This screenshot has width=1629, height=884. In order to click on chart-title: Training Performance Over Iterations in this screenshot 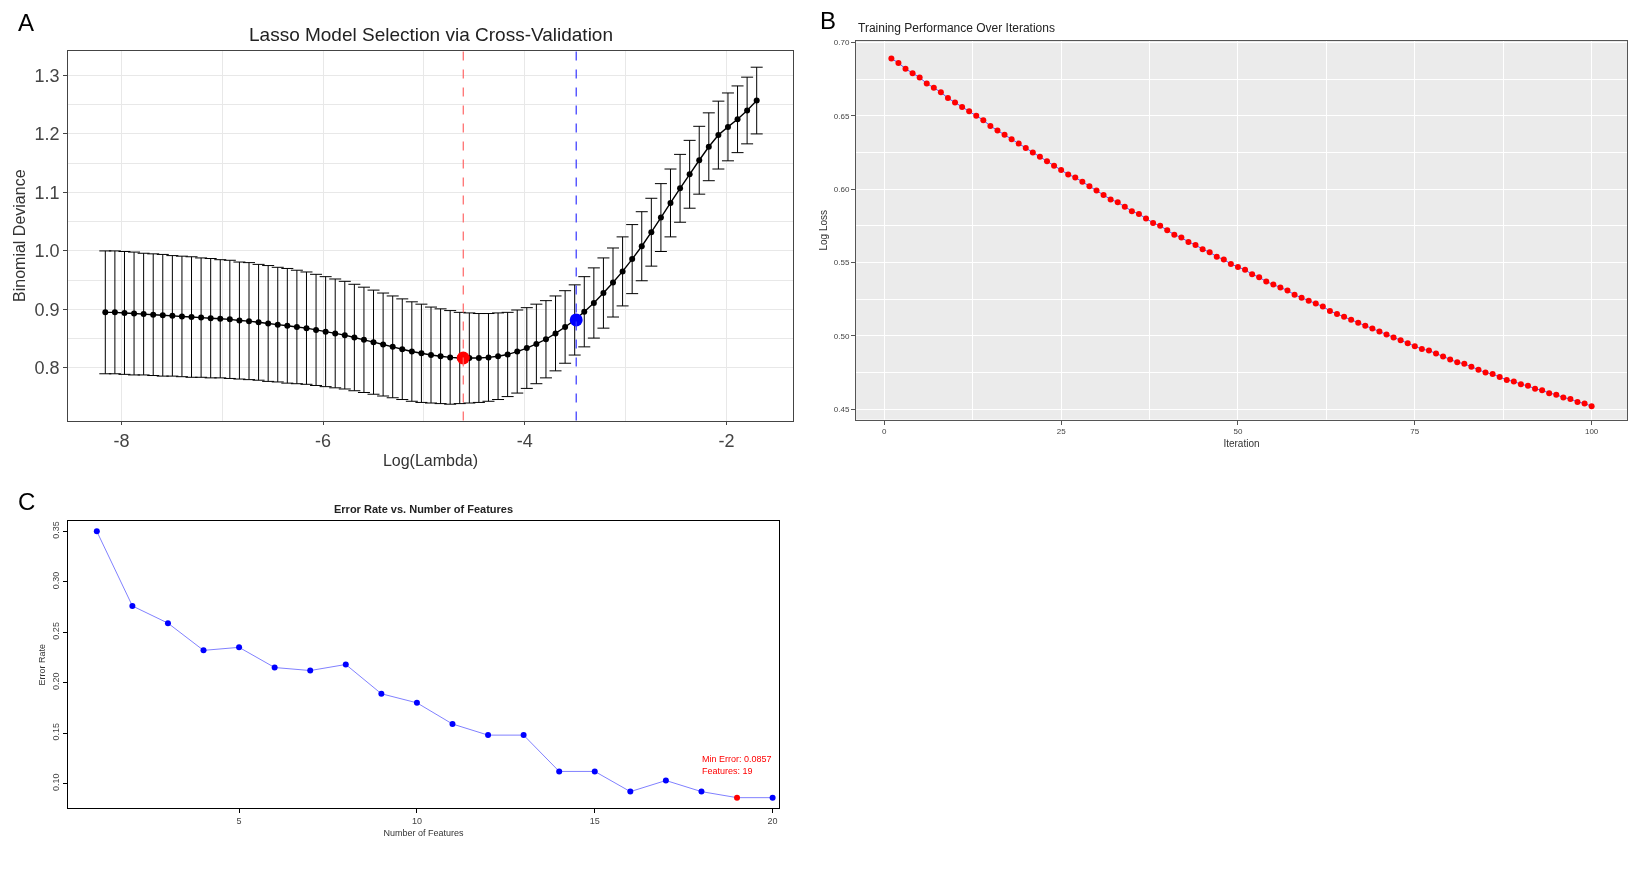, I will do `click(956, 28)`.